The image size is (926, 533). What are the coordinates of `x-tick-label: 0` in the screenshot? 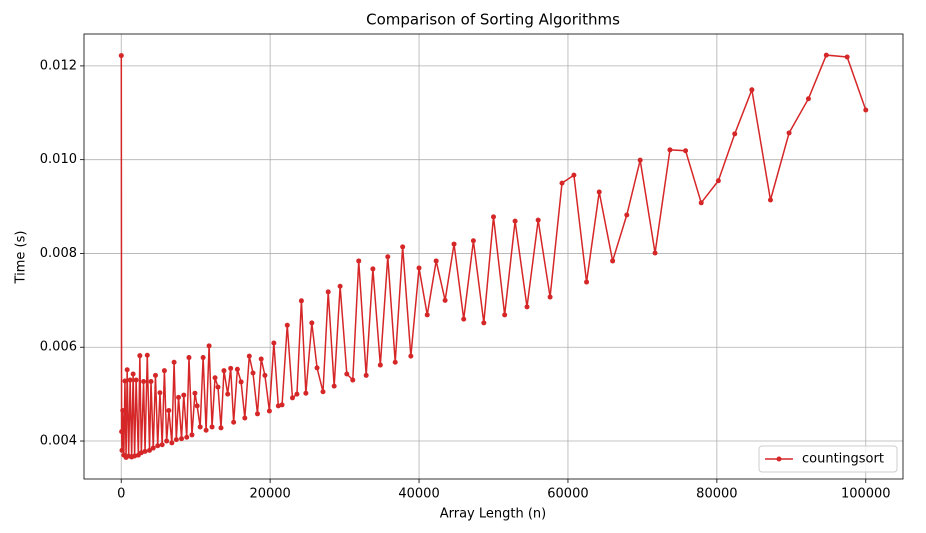 It's located at (121, 494).